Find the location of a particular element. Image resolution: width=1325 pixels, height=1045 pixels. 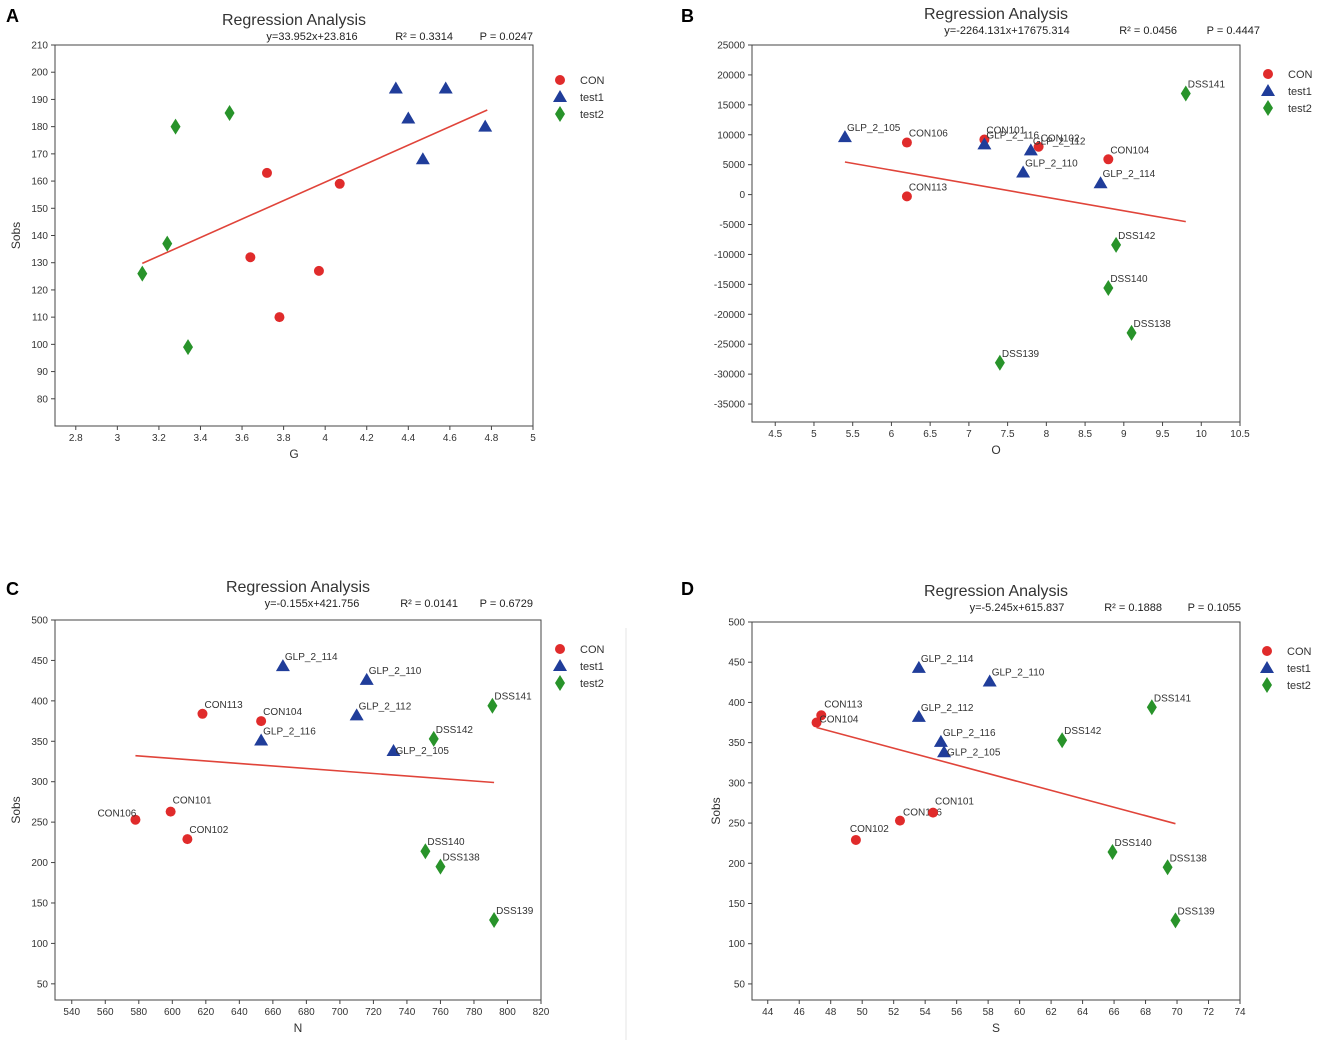

x-tick-label: 70 is located at coordinates (1177, 1012).